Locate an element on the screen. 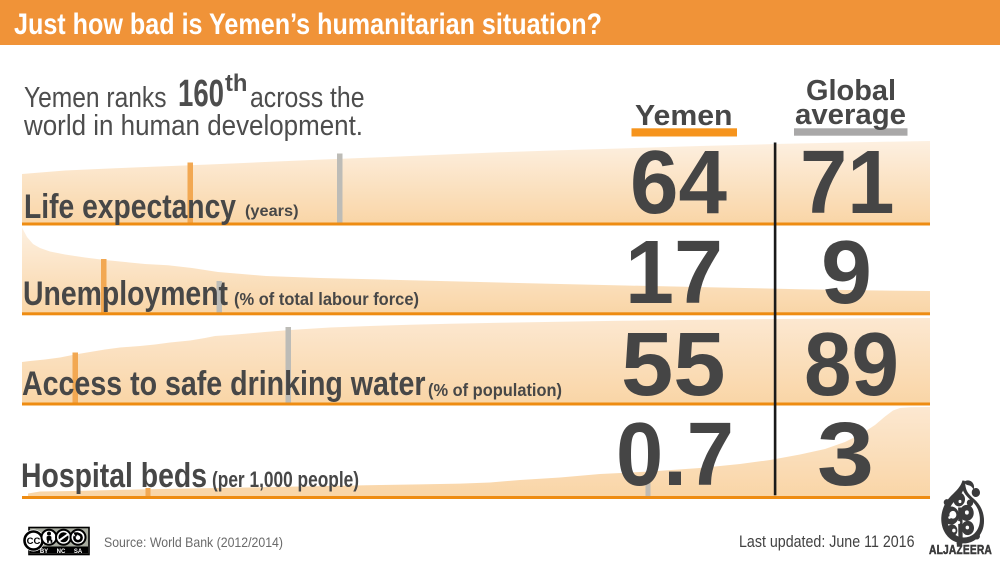 The width and height of the screenshot is (1000, 562). svg-text: CC is located at coordinates (34, 541).